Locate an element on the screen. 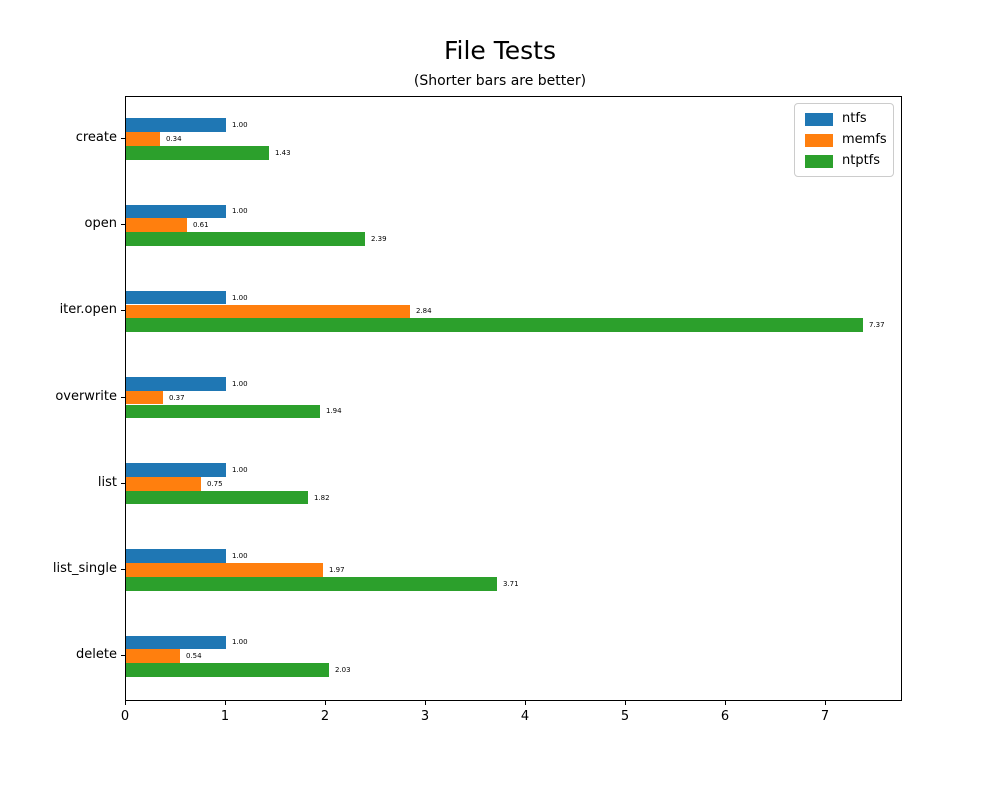 The width and height of the screenshot is (1000, 800). legend: ntfs memfs ntptfs is located at coordinates (844, 140).